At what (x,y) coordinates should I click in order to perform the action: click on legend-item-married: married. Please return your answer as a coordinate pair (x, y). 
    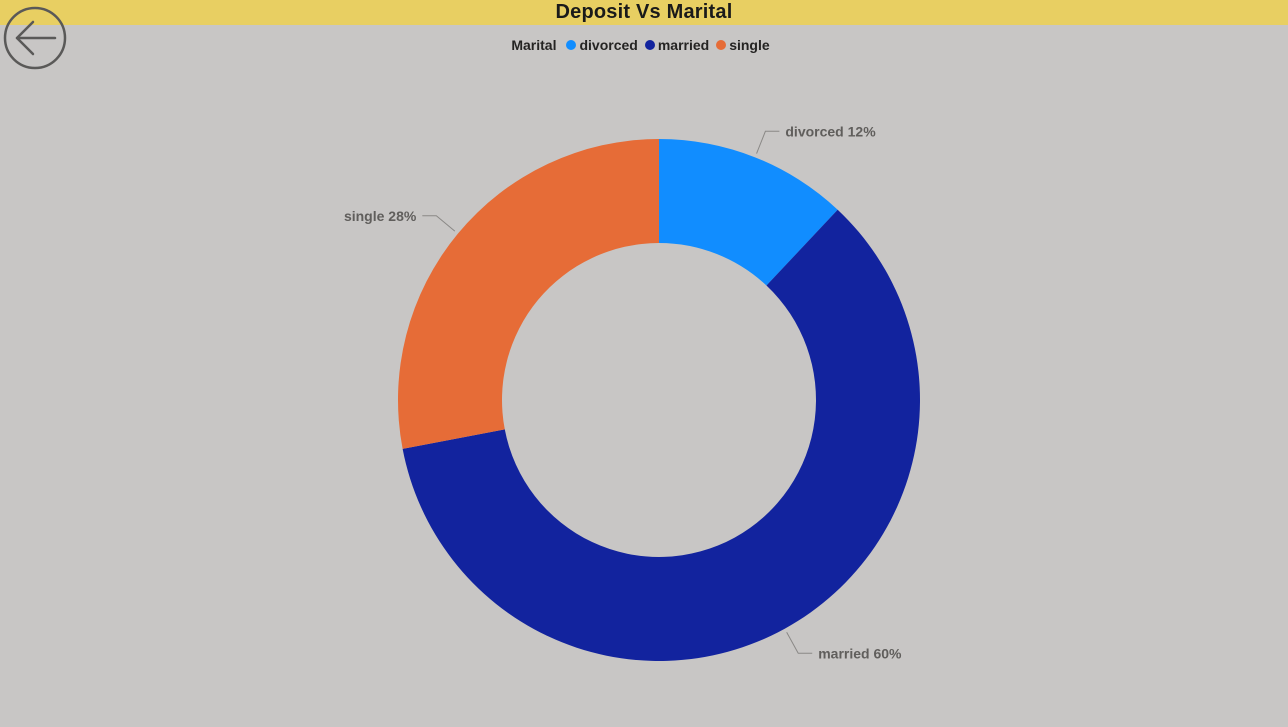
    Looking at the image, I should click on (677, 45).